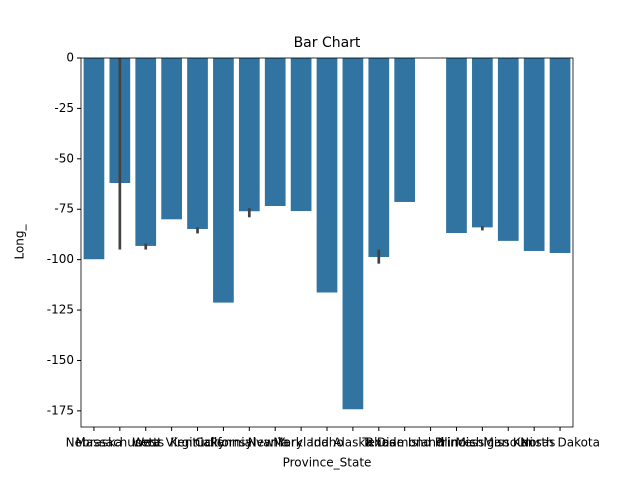 This screenshot has width=640, height=484. I want to click on x-tick-label: Alaska, so click(352, 443).